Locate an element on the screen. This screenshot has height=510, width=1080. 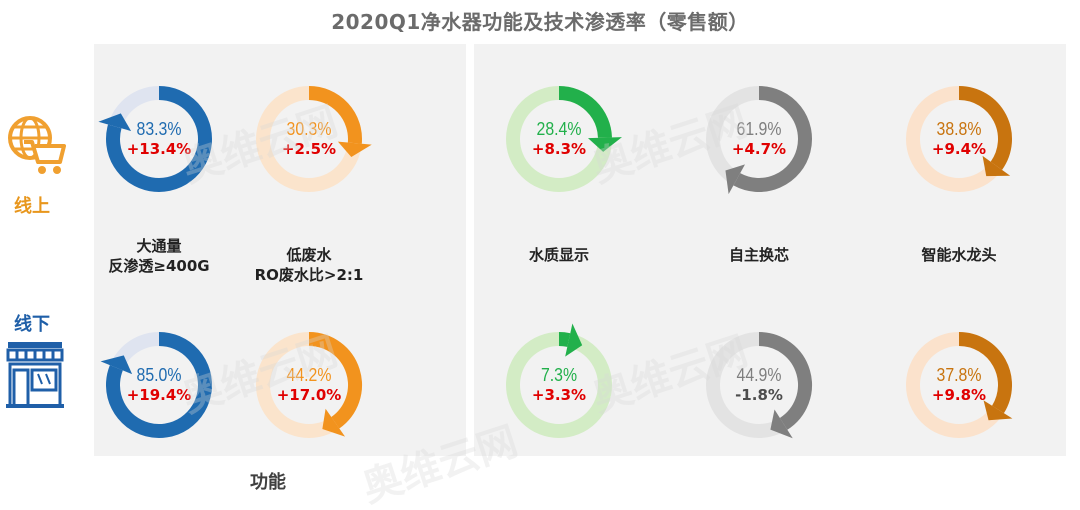
donut-percent-label: 7.3% is located at coordinates (559, 375).